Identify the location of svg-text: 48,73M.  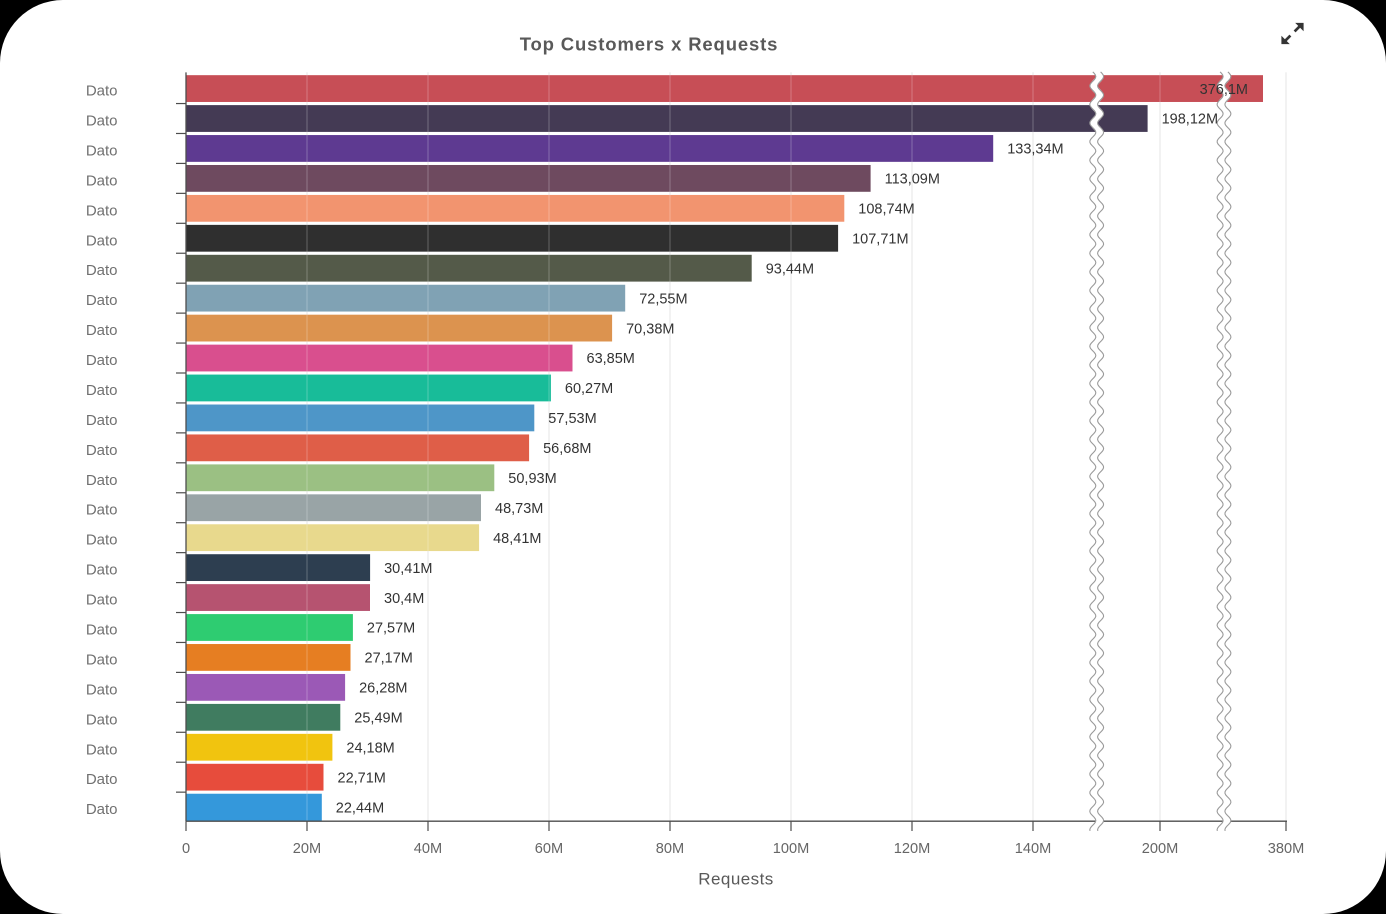
(519, 509).